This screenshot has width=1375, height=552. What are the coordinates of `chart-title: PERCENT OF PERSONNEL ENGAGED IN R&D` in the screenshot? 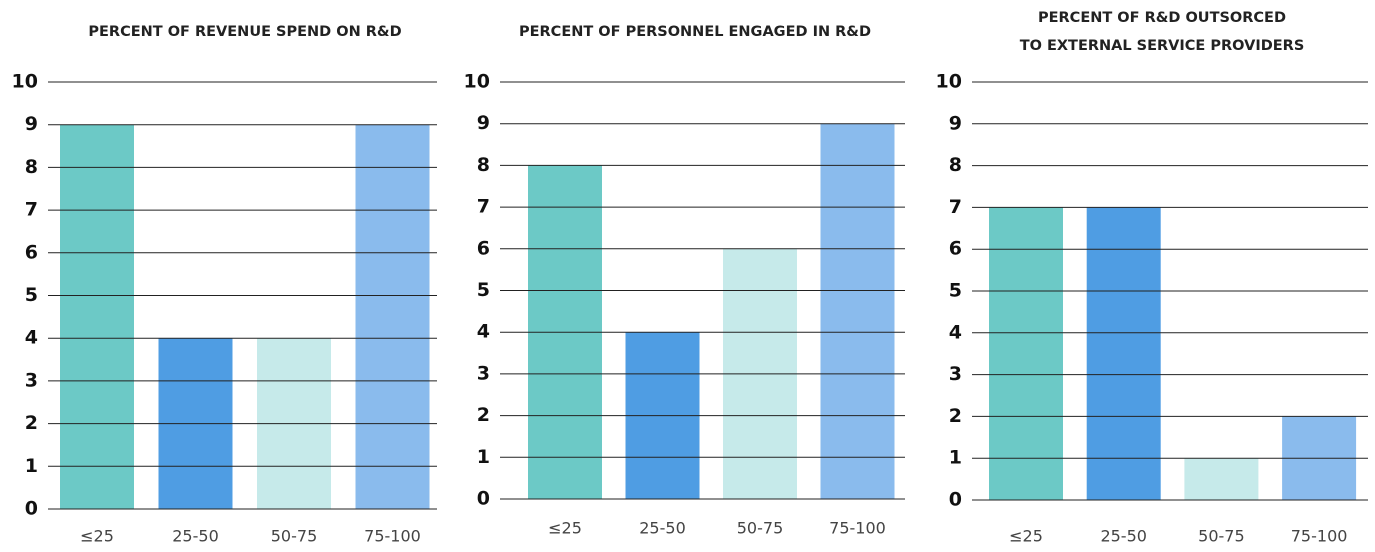 It's located at (695, 32).